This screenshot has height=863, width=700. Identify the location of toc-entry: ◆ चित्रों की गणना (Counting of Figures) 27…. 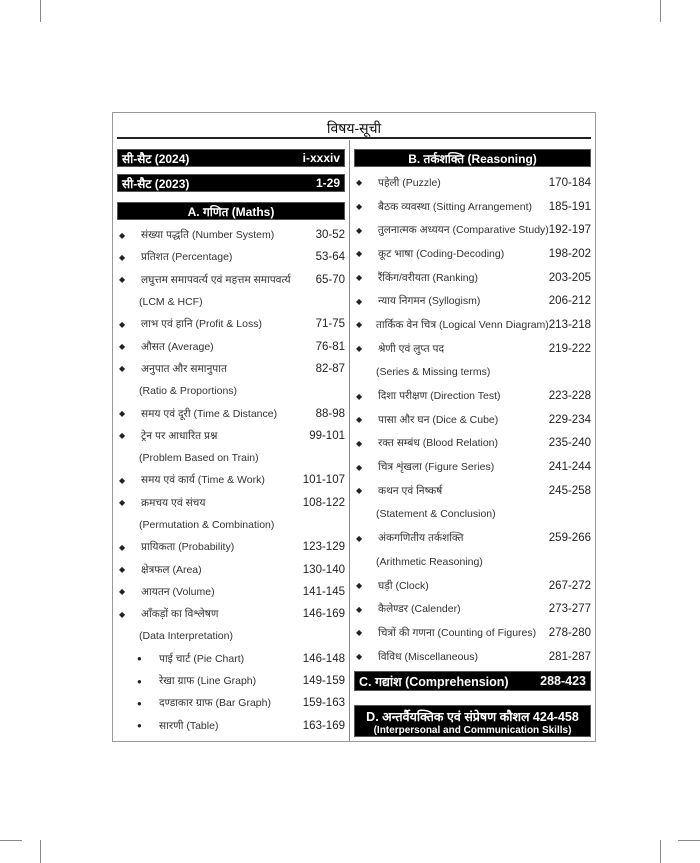
(472, 633).